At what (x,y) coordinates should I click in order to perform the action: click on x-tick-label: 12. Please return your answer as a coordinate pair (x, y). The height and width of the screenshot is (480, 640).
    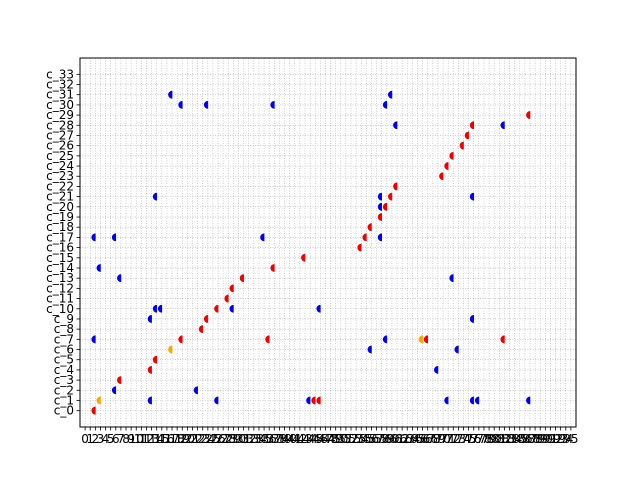
    Looking at the image, I should click on (146, 439).